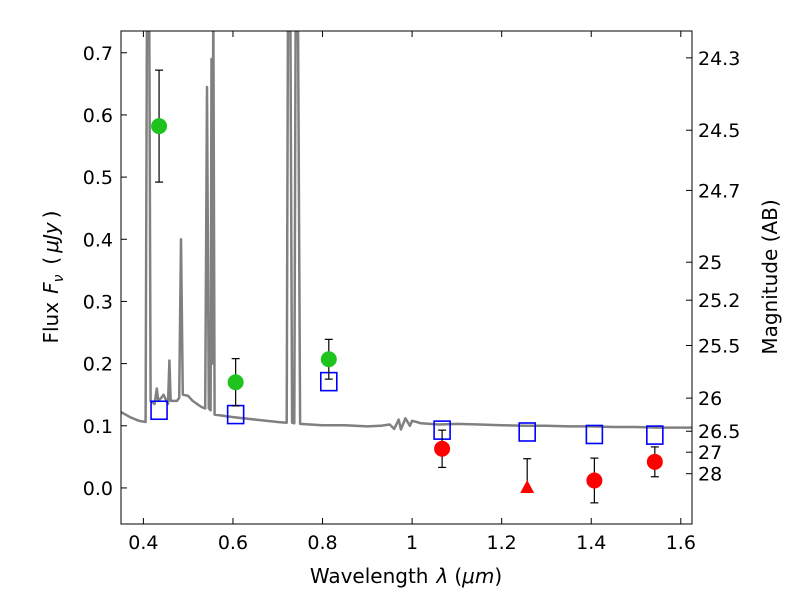  Describe the element at coordinates (51, 288) in the screenshot. I see `y-axis-title-symbol: F` at that location.